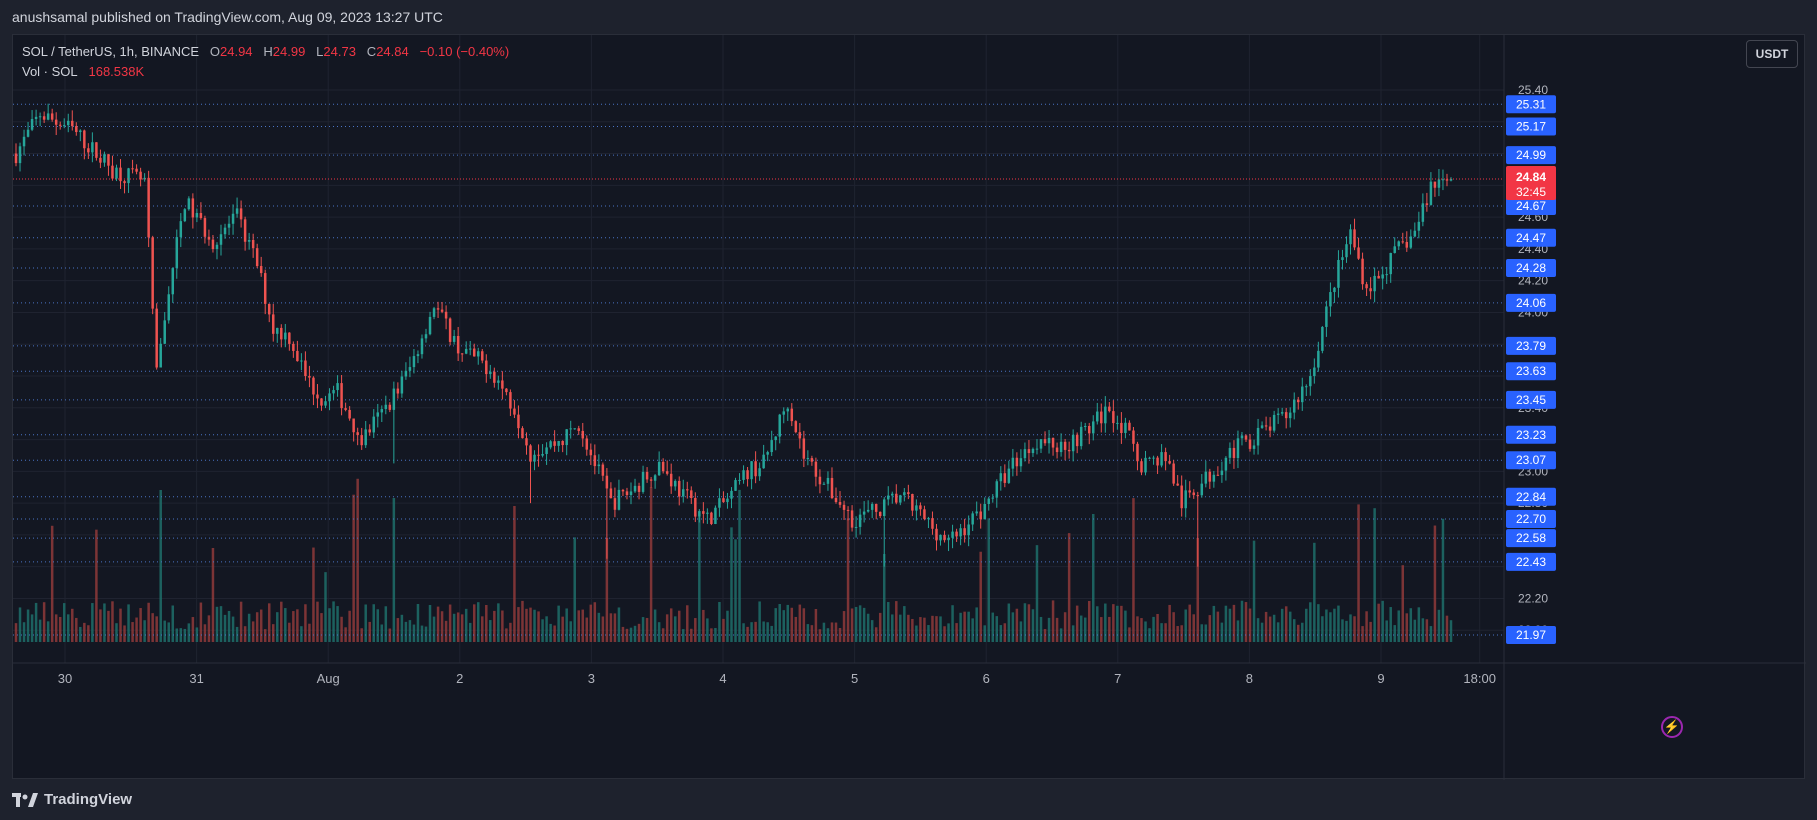 Image resolution: width=1817 pixels, height=820 pixels. Describe the element at coordinates (1531, 371) in the screenshot. I see `level-price-label: 23.63` at that location.